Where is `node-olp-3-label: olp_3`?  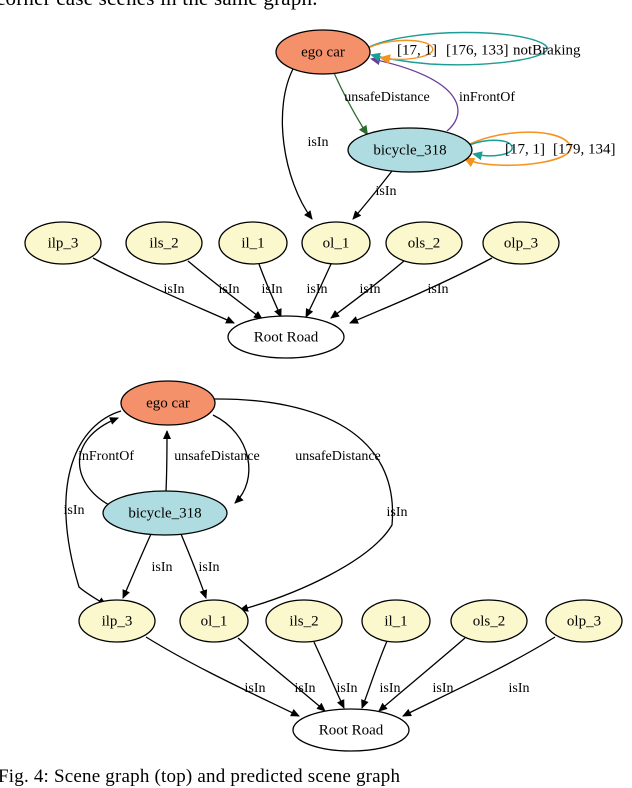 node-olp-3-label: olp_3 is located at coordinates (584, 621).